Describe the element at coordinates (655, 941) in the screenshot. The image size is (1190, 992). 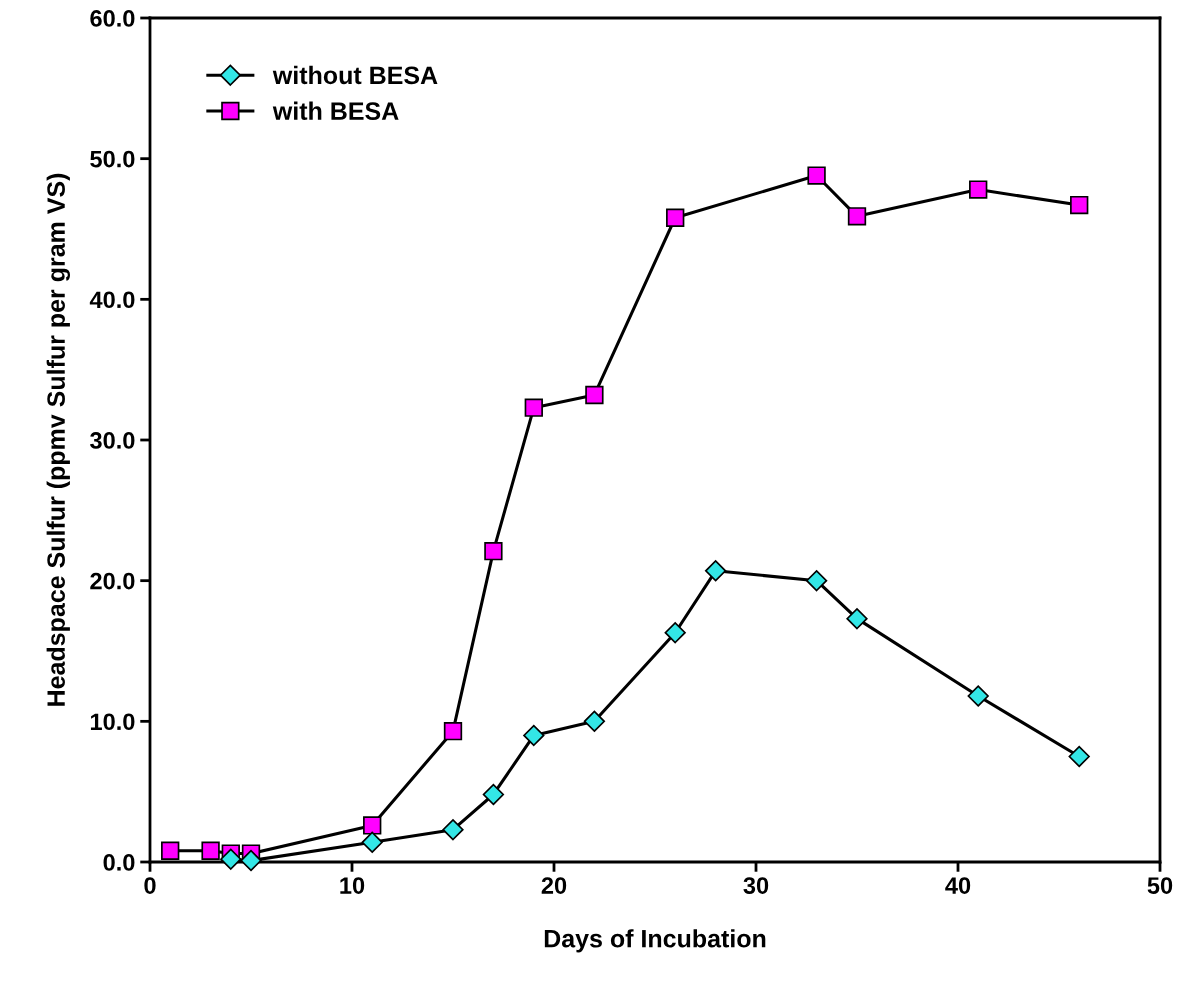
I see `x-axis-title: Days of Incubation` at that location.